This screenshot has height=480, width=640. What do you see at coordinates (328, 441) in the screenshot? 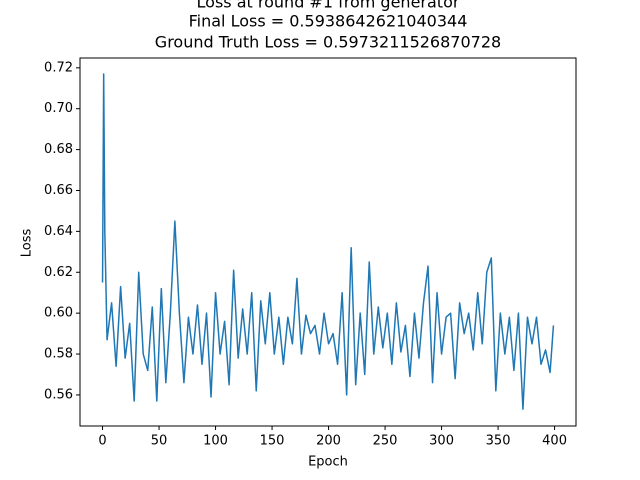
I see `x-tick-label: 200` at bounding box center [328, 441].